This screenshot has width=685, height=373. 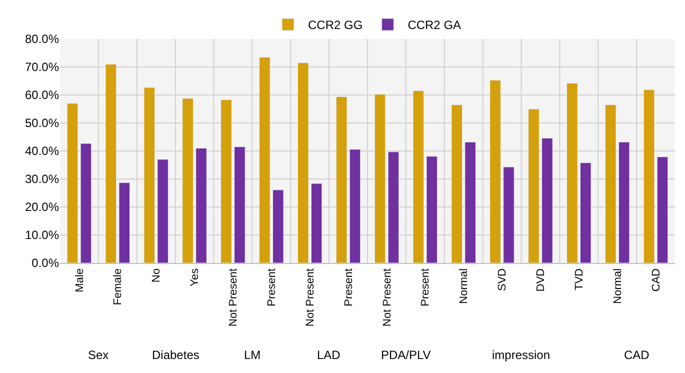 I want to click on text: CAD, so click(x=637, y=355).